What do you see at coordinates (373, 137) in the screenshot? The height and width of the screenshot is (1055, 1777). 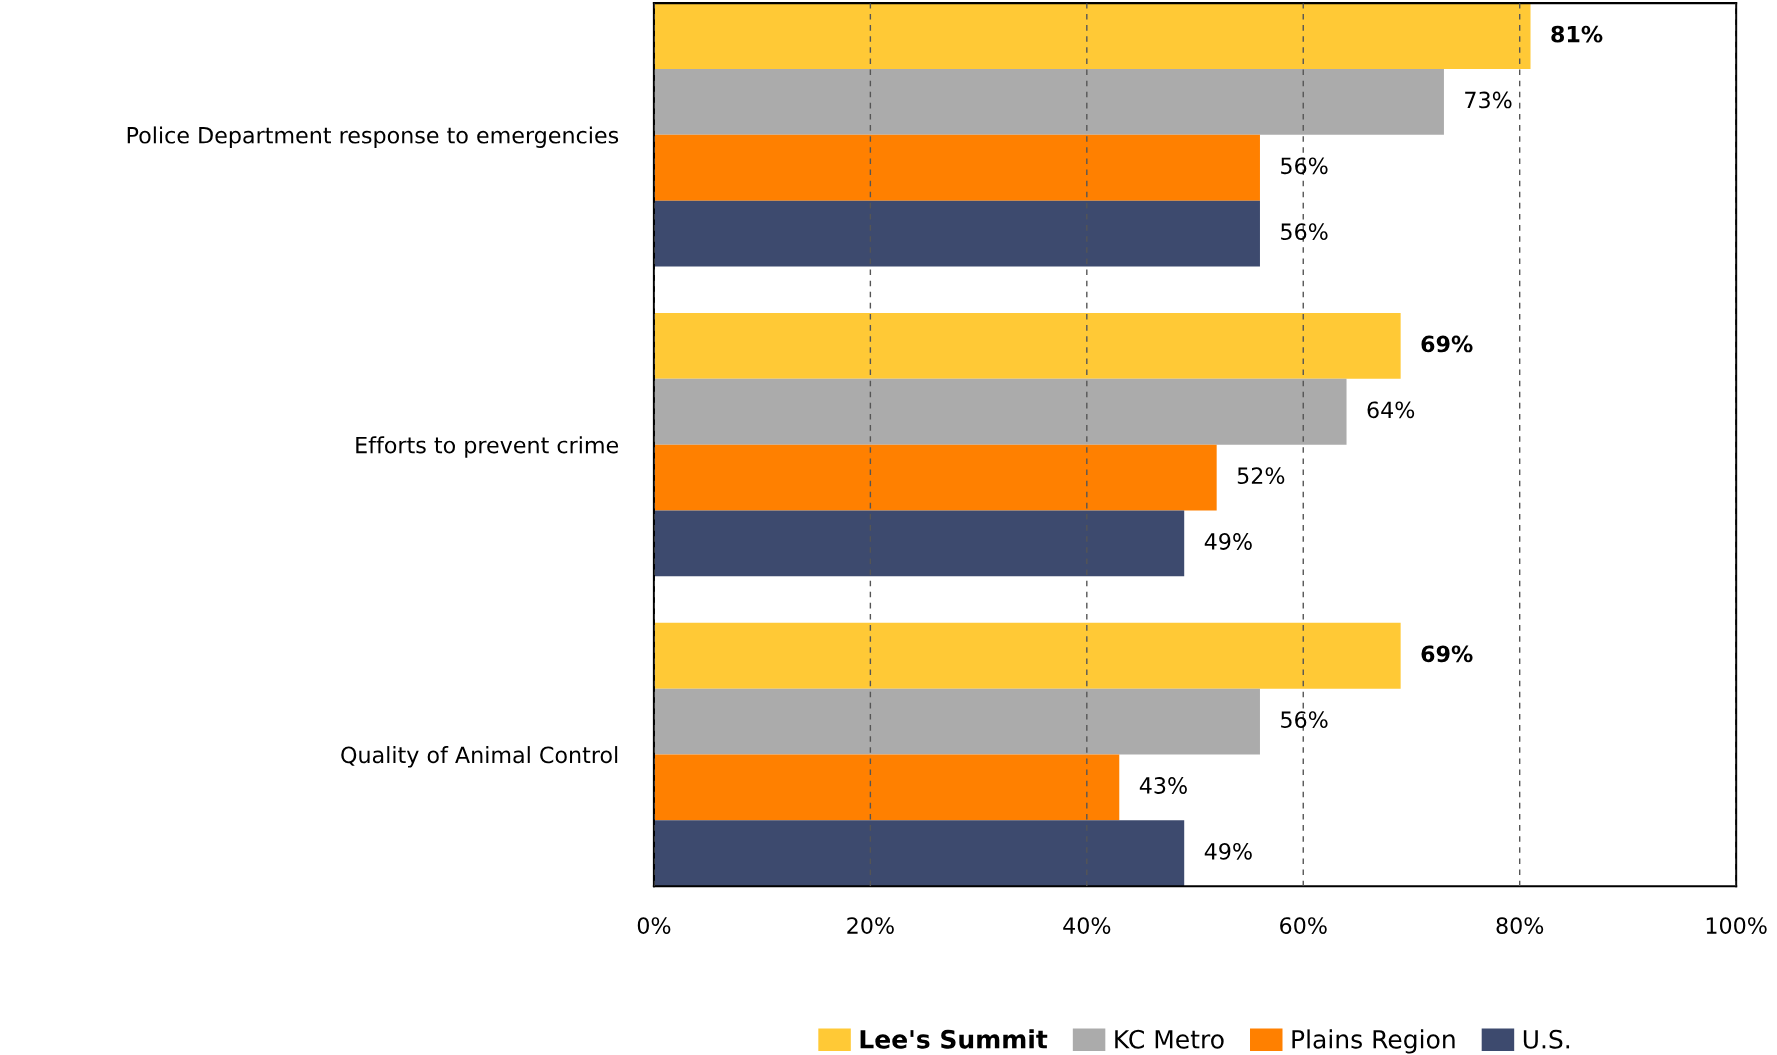 I see `y-tick-label: Police Department response to emergencies` at bounding box center [373, 137].